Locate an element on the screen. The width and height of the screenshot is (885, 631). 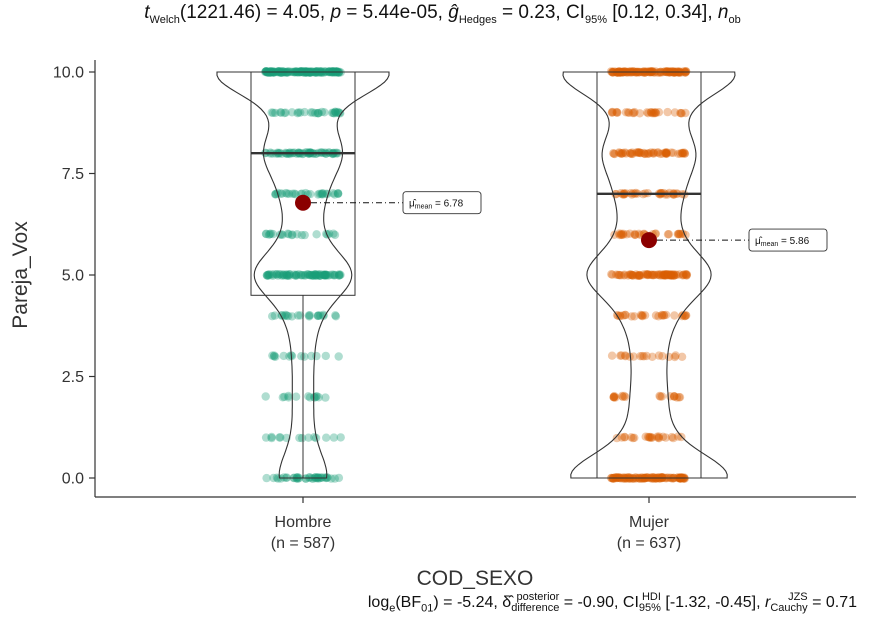
bf-value: ) = -5.24, is located at coordinates (468, 603).